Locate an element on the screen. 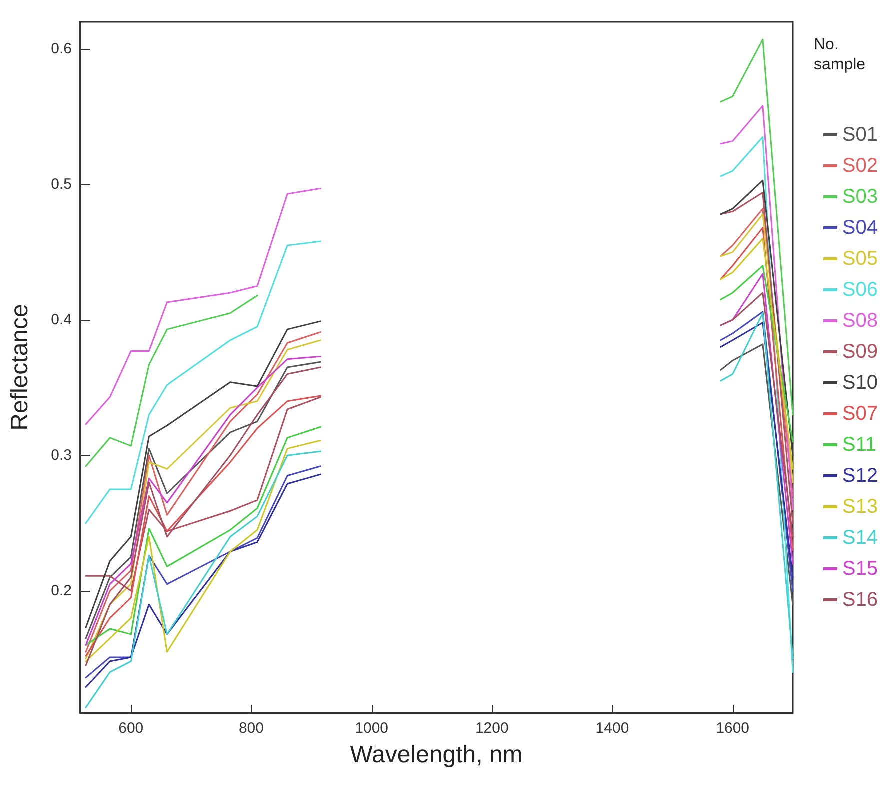  legend-title: No. sample is located at coordinates (840, 55).